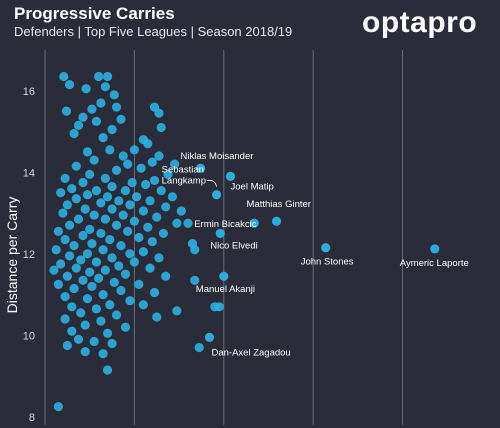 This screenshot has height=428, width=500. Describe the element at coordinates (184, 181) in the screenshot. I see `point-label: Langkamp` at that location.